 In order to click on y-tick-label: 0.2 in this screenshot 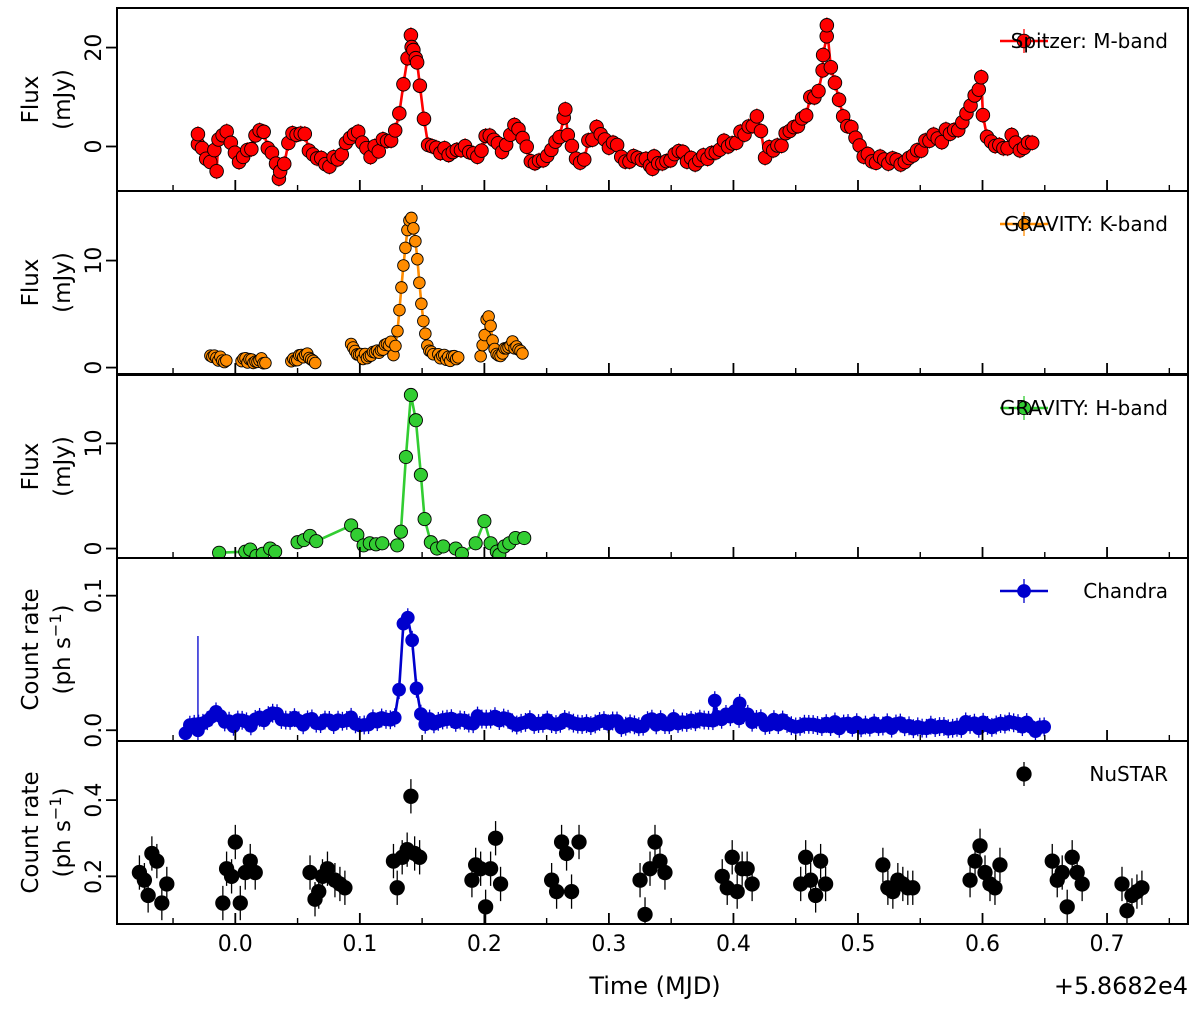, I will do `click(94, 876)`.